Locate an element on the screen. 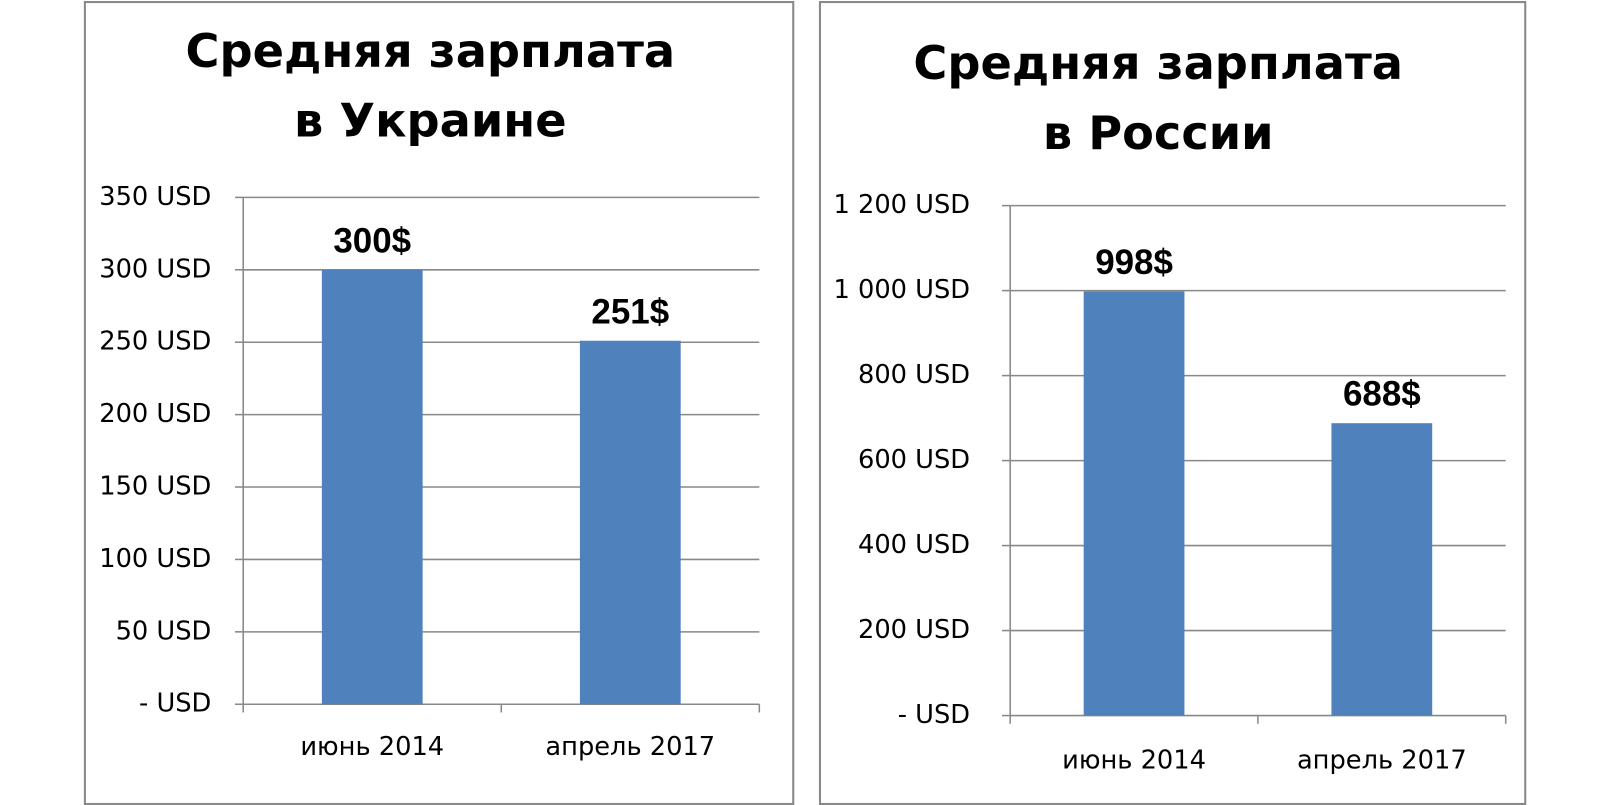 Image resolution: width=1605 pixels, height=805 pixels. y-tick-label: 600 USD is located at coordinates (914, 460).